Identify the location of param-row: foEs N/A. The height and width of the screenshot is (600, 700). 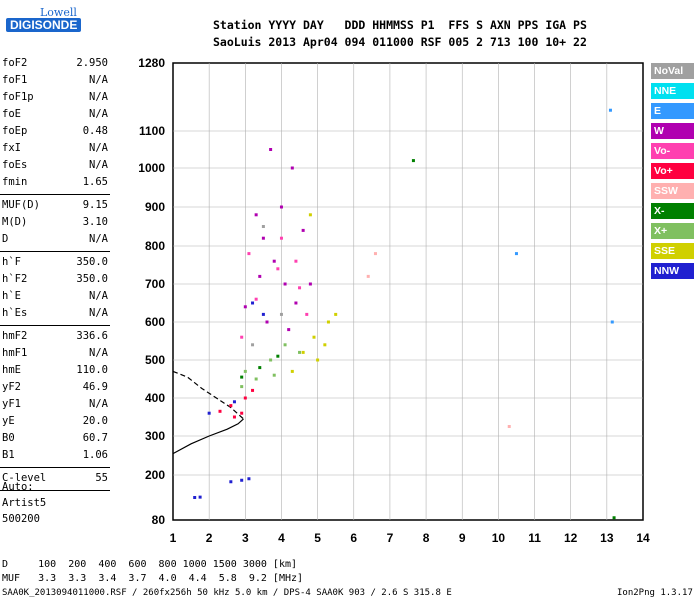
(55, 167).